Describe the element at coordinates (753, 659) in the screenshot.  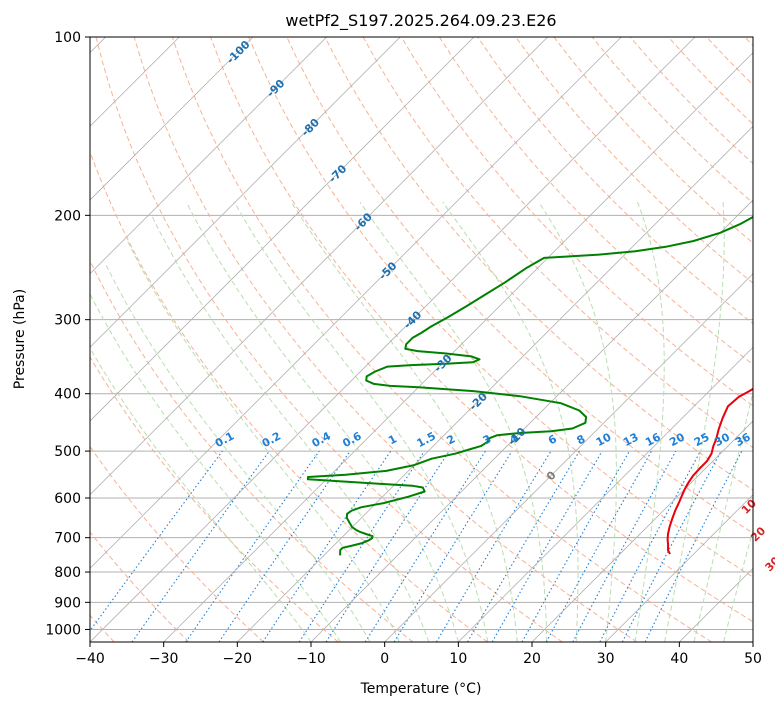
I see `x-tick-label: 50` at that location.